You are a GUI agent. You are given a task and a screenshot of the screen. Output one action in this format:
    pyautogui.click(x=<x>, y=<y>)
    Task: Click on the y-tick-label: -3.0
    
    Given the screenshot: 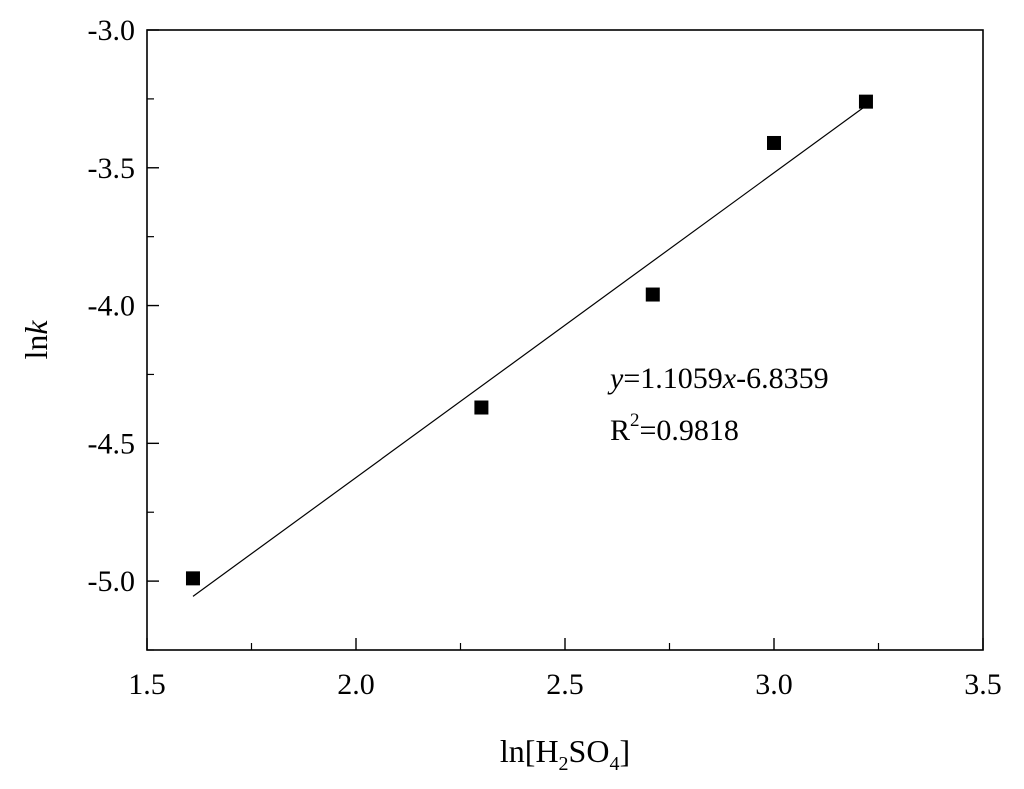 What is the action you would take?
    pyautogui.click(x=112, y=30)
    